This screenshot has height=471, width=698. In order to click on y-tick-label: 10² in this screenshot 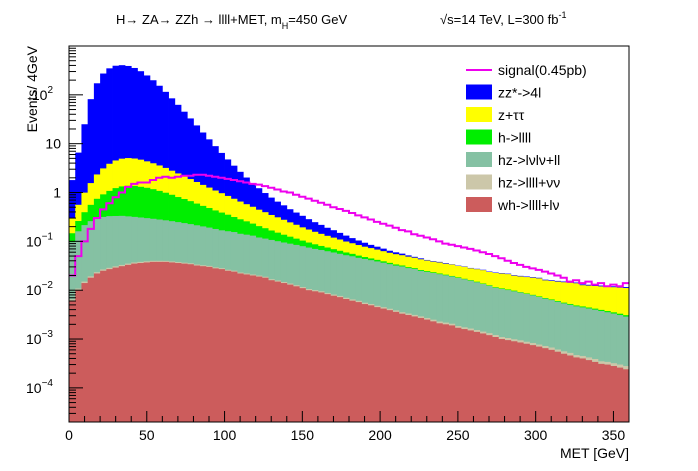, I will do `click(43, 94)`.